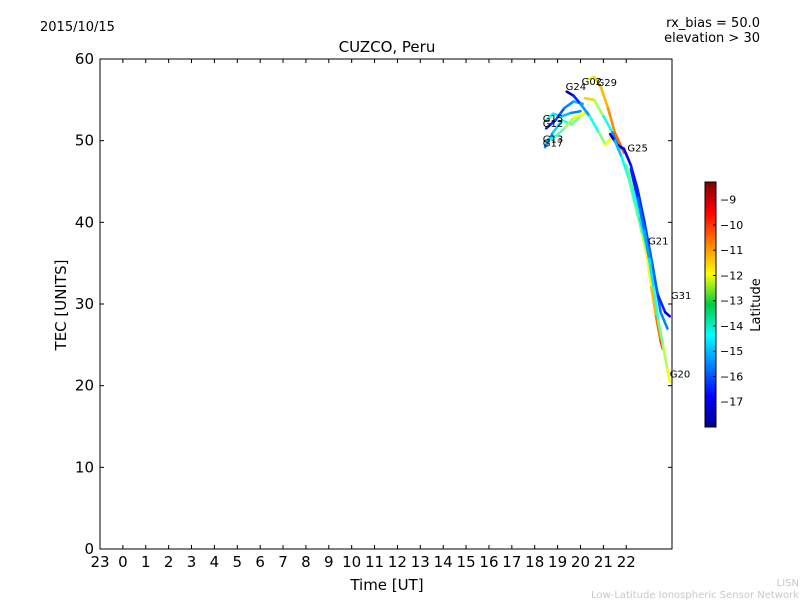 The image size is (800, 600). I want to click on y-tick-label: 50, so click(84, 141).